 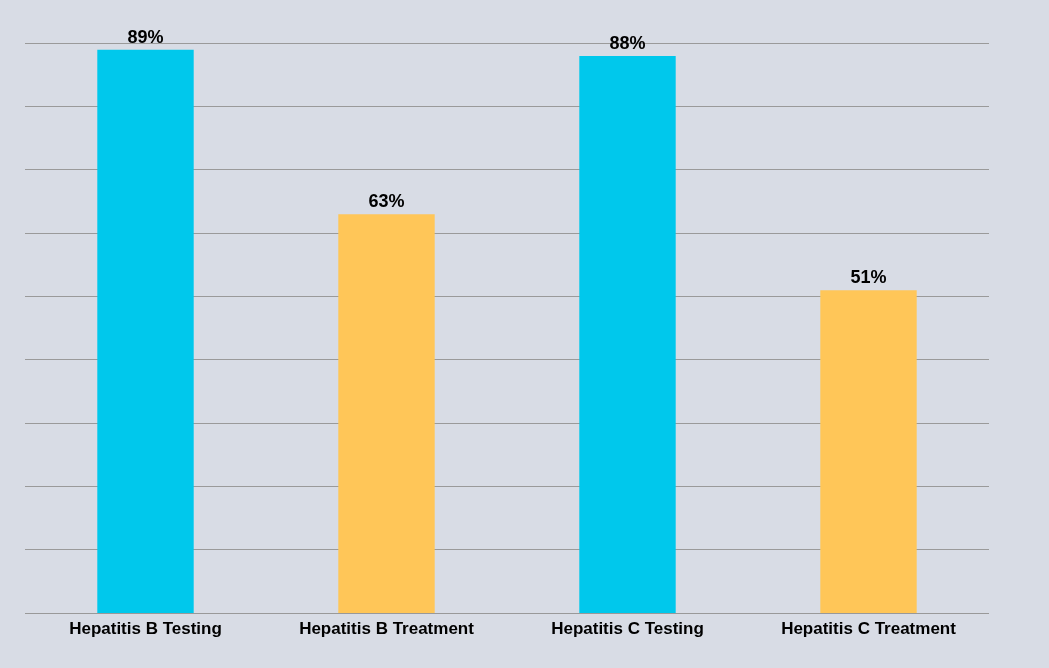 What do you see at coordinates (145, 36) in the screenshot?
I see `data-label: 89%` at bounding box center [145, 36].